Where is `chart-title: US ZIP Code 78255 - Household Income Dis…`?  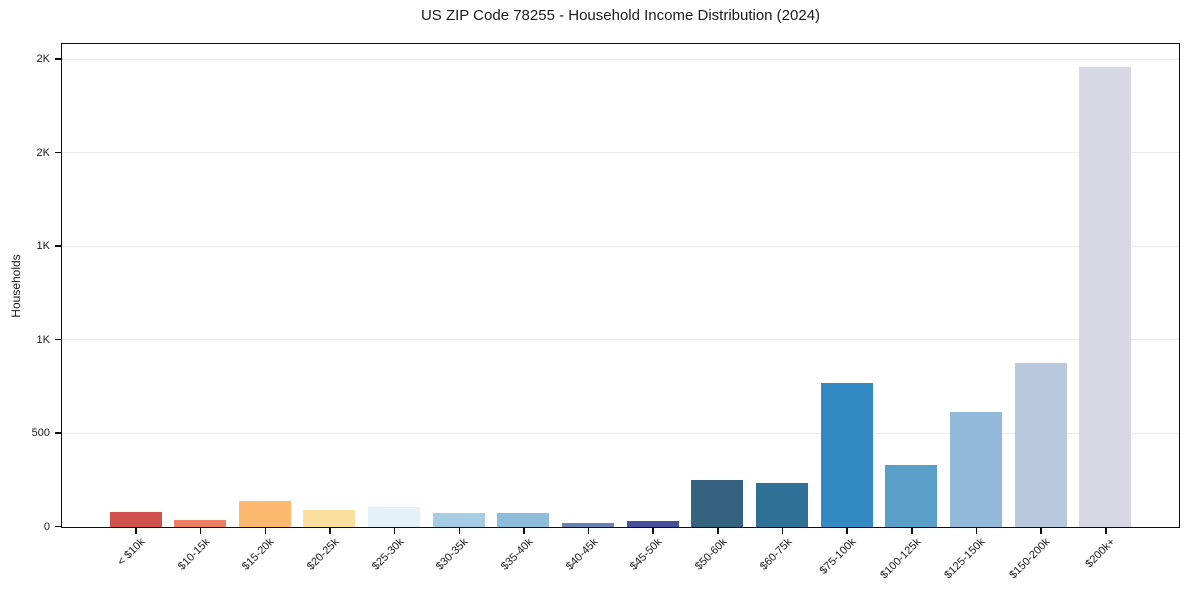
chart-title: US ZIP Code 78255 - Household Income Dis… is located at coordinates (620, 15).